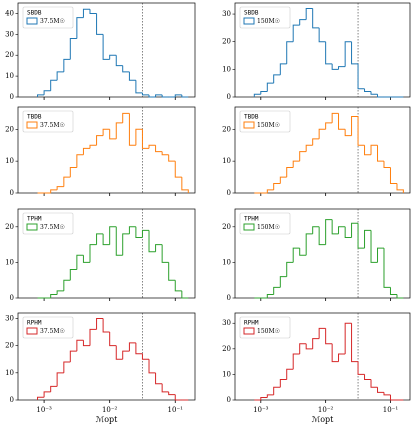 The image size is (415, 424). What do you see at coordinates (9, 13) in the screenshot?
I see `y-tick-label: 40` at bounding box center [9, 13].